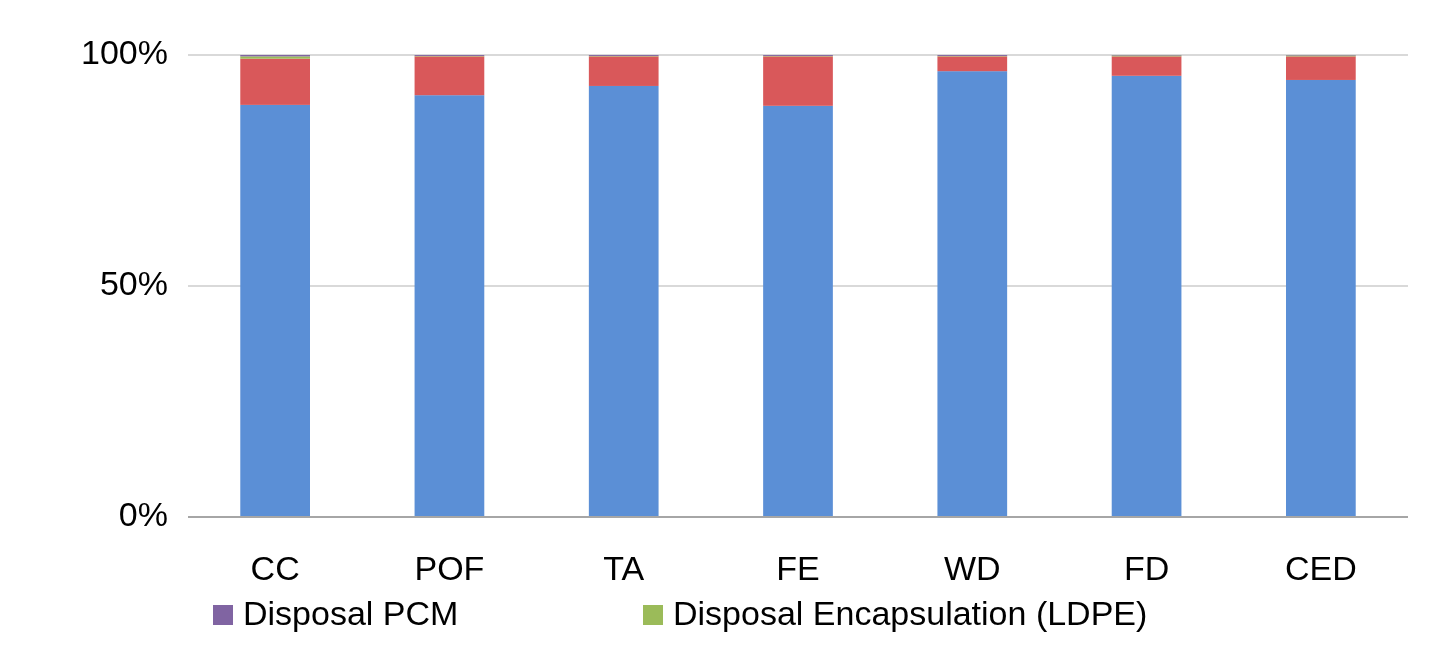 Image resolution: width=1436 pixels, height=645 pixels. What do you see at coordinates (133, 282) in the screenshot?
I see `y-tick-label: 50%` at bounding box center [133, 282].